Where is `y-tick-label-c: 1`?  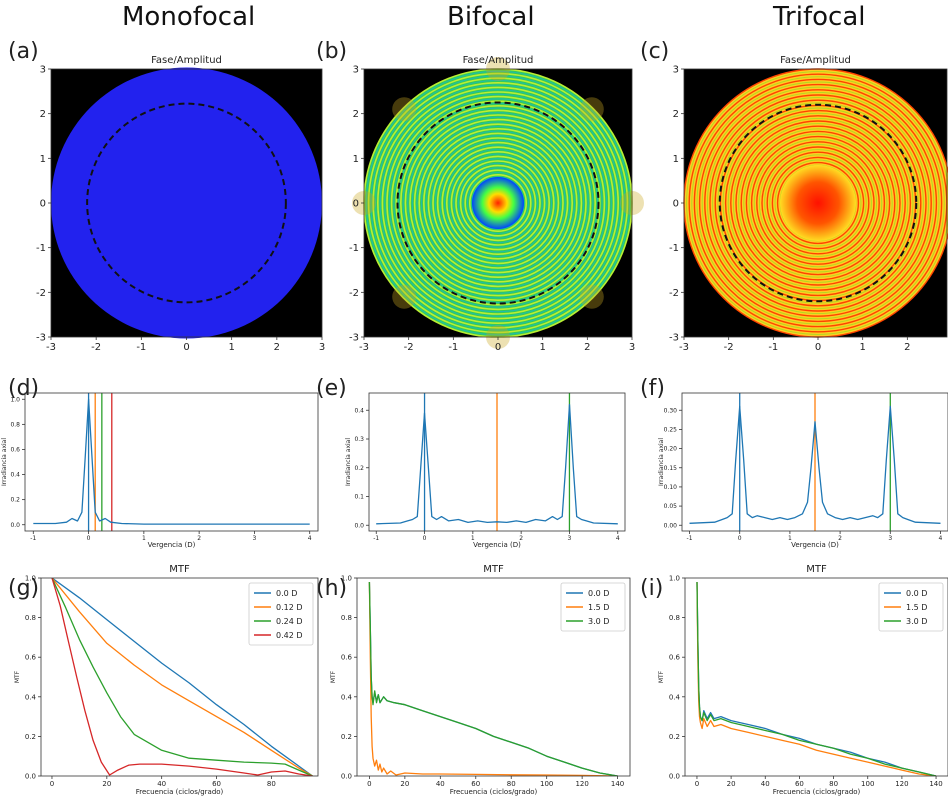 y-tick-label-c: 1 is located at coordinates (676, 159).